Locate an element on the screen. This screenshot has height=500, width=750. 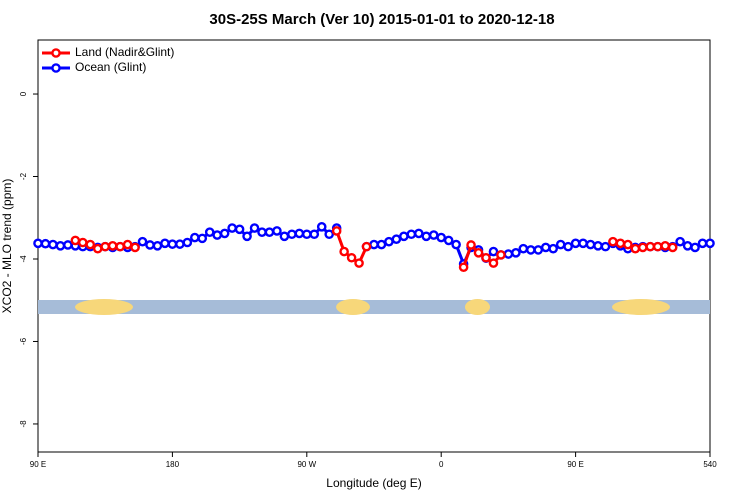
legend-label: Land (Nadir&Glint) is located at coordinates (124, 52).